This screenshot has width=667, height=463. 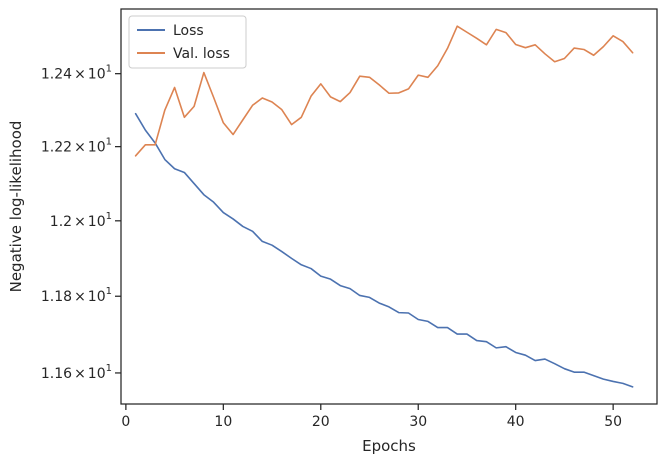 I want to click on x-tick-label: 40, so click(x=516, y=422).